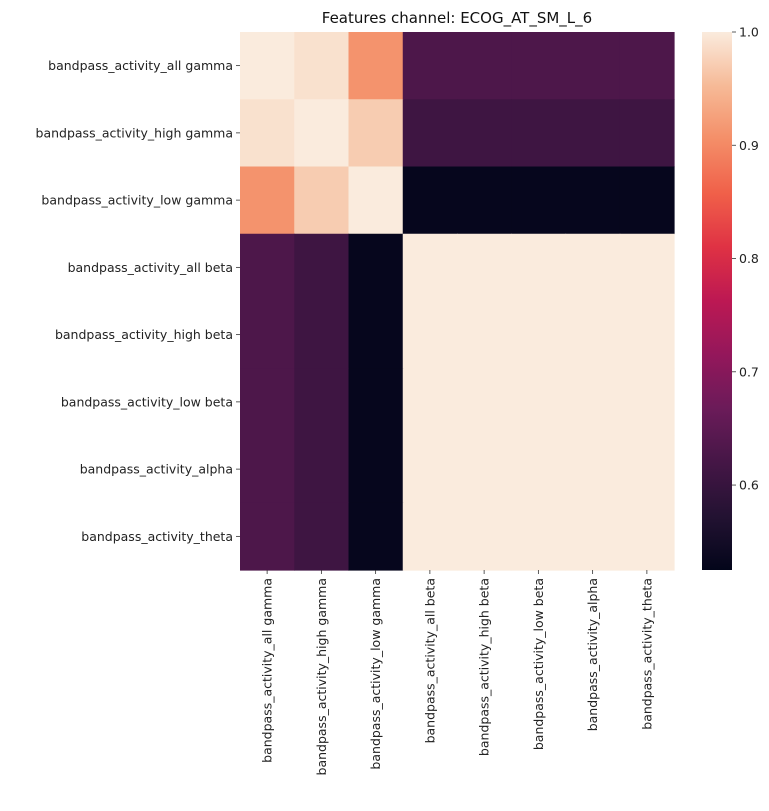 The height and width of the screenshot is (811, 769). Describe the element at coordinates (429, 660) in the screenshot. I see `column-label: bandpass_activity_all beta` at that location.